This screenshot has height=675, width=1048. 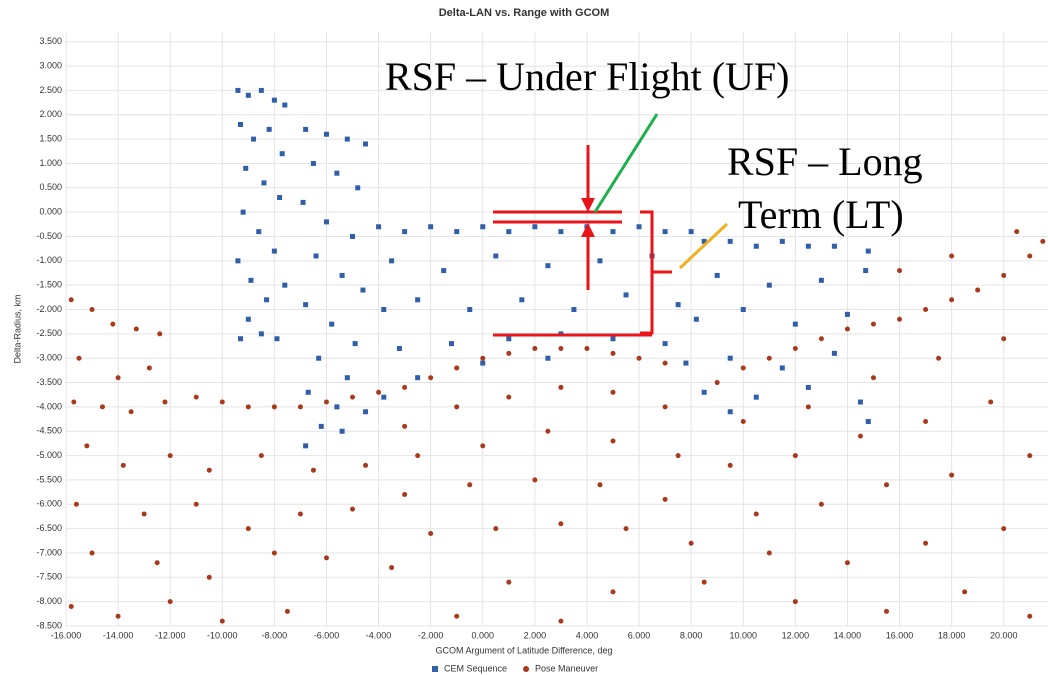 I want to click on x-tick-label: 16.000, so click(x=900, y=635).